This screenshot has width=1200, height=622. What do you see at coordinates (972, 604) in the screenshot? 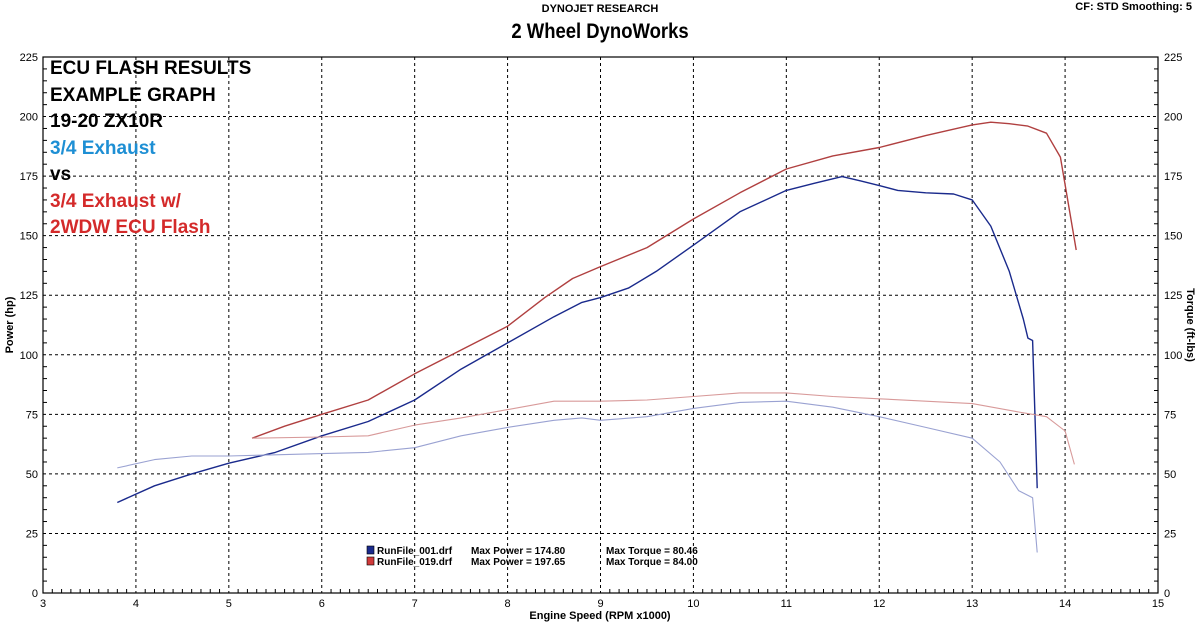
I see `x-tick-label: 13` at bounding box center [972, 604].